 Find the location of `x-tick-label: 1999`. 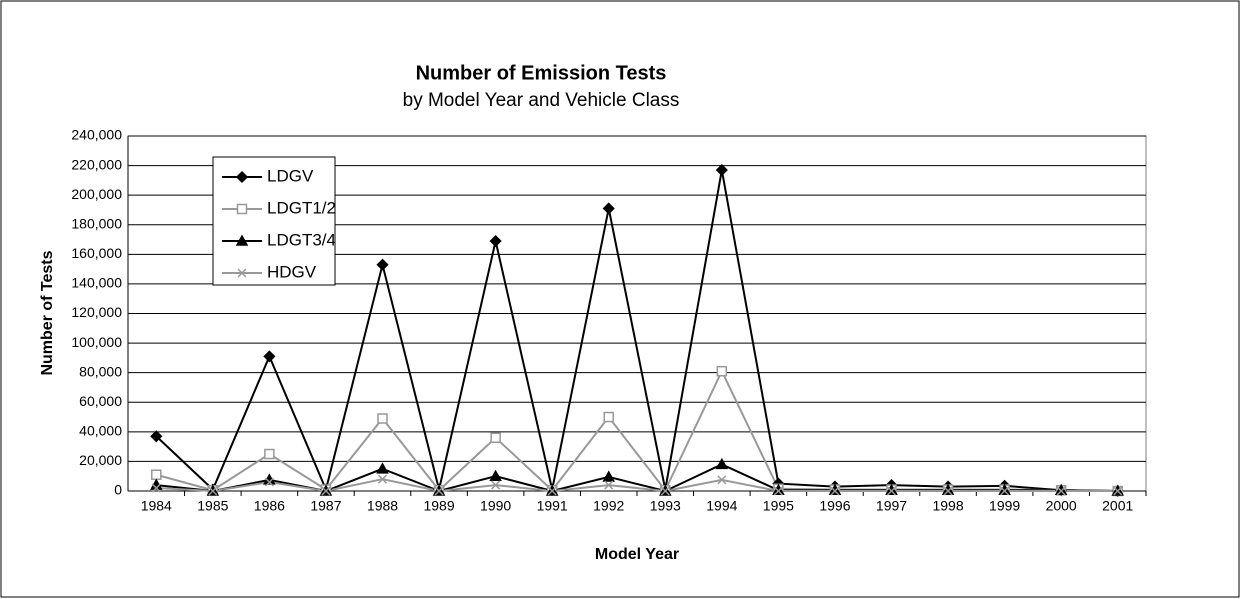

x-tick-label: 1999 is located at coordinates (1004, 506).